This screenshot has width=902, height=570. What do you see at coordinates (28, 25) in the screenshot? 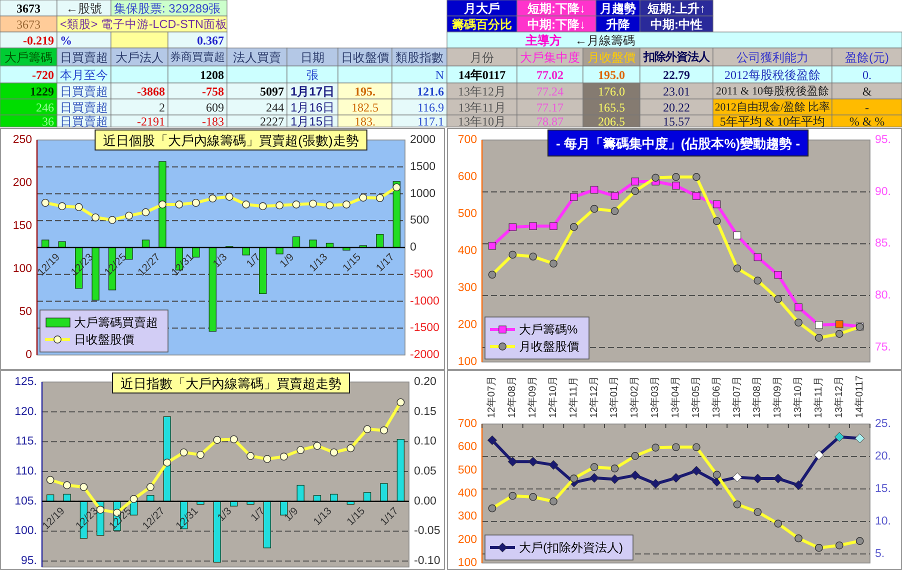
I see `text: 3673` at bounding box center [28, 25].